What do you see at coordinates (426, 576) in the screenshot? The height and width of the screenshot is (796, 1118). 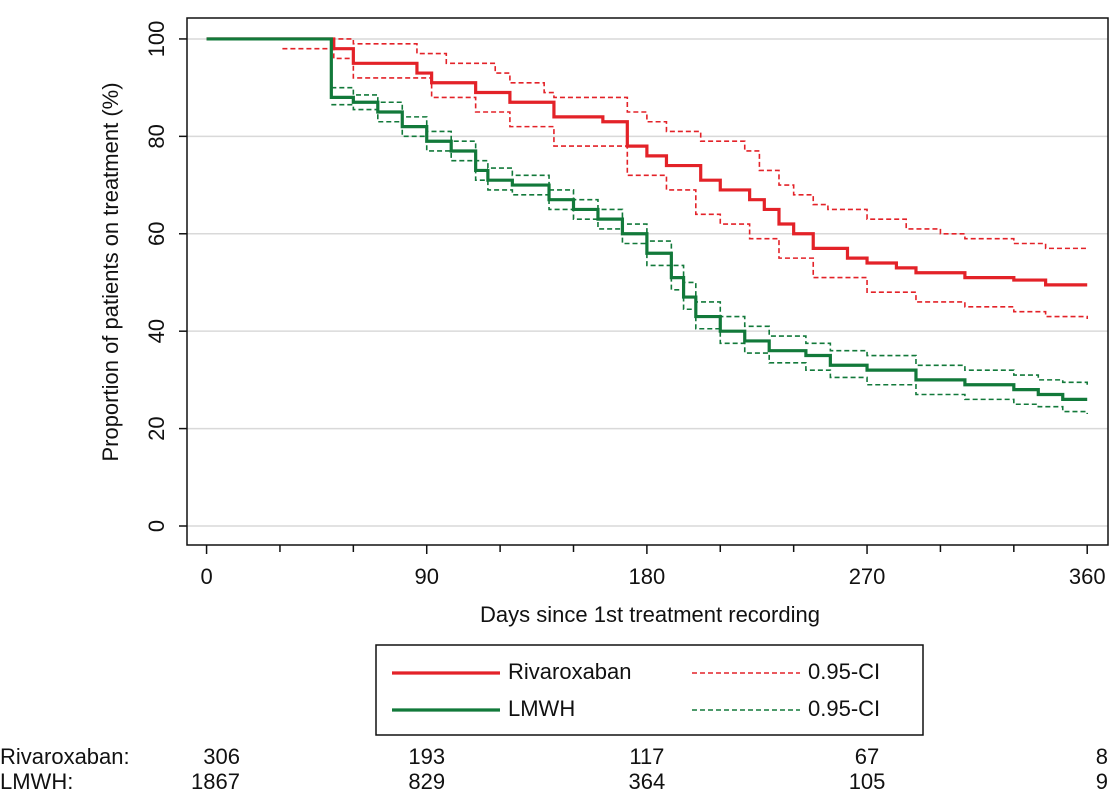 I see `x-tick-label: 90` at bounding box center [426, 576].